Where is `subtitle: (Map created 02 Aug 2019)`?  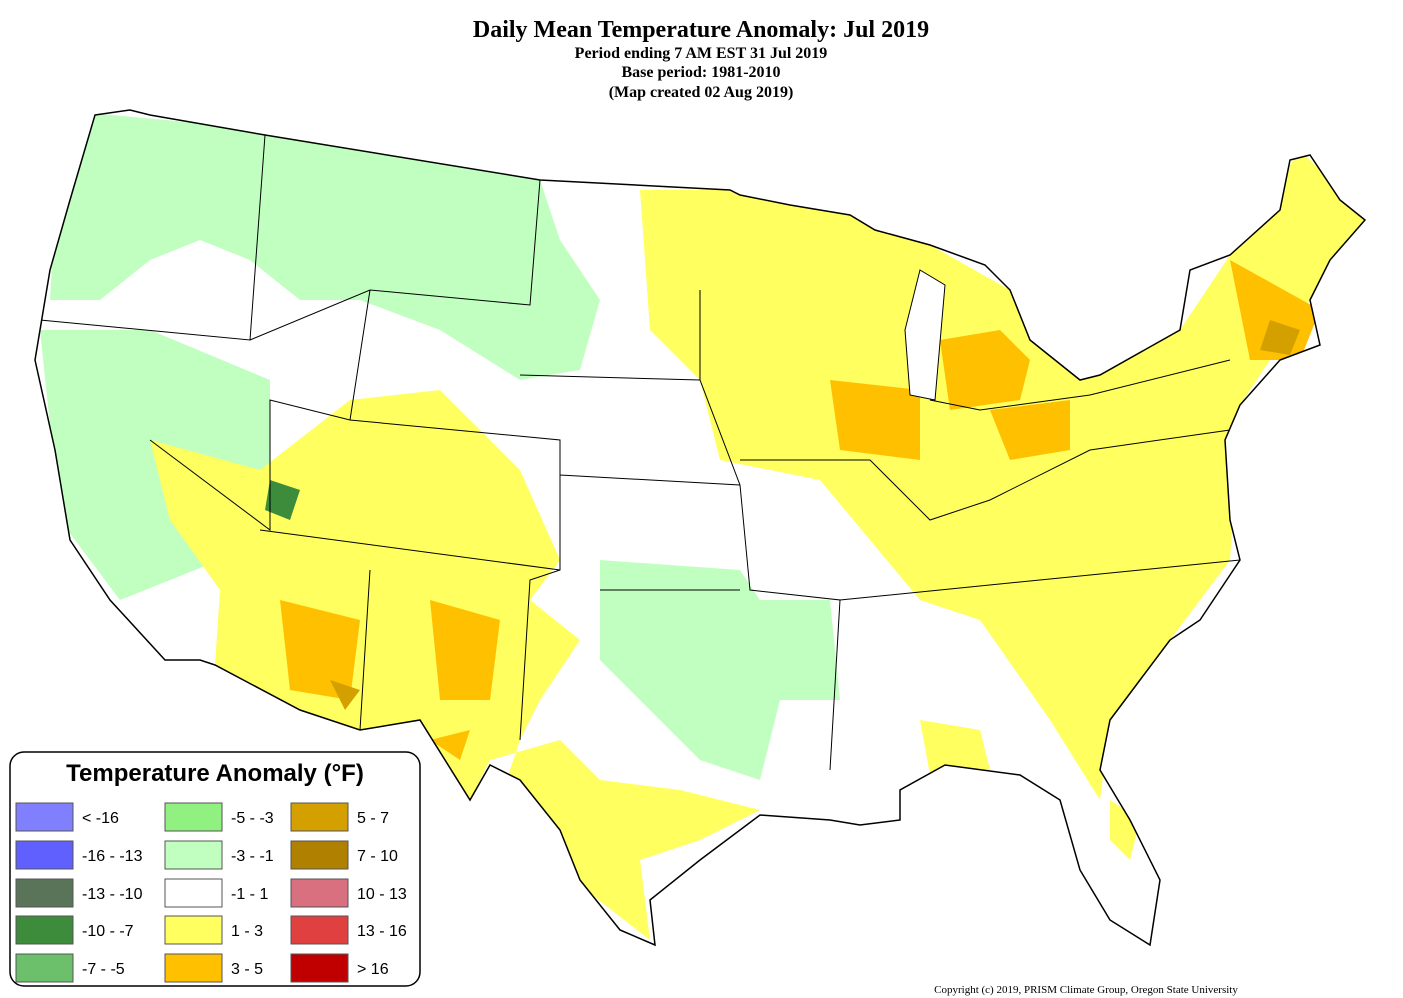 subtitle: (Map created 02 Aug 2019) is located at coordinates (701, 92).